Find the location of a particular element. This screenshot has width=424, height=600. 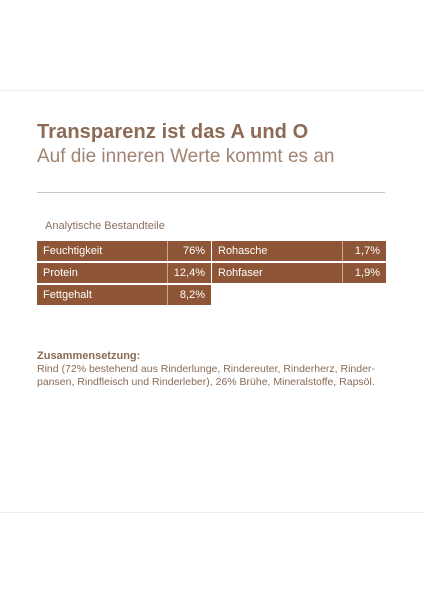

analysis-row: Rohasche 1,7% is located at coordinates (299, 251).